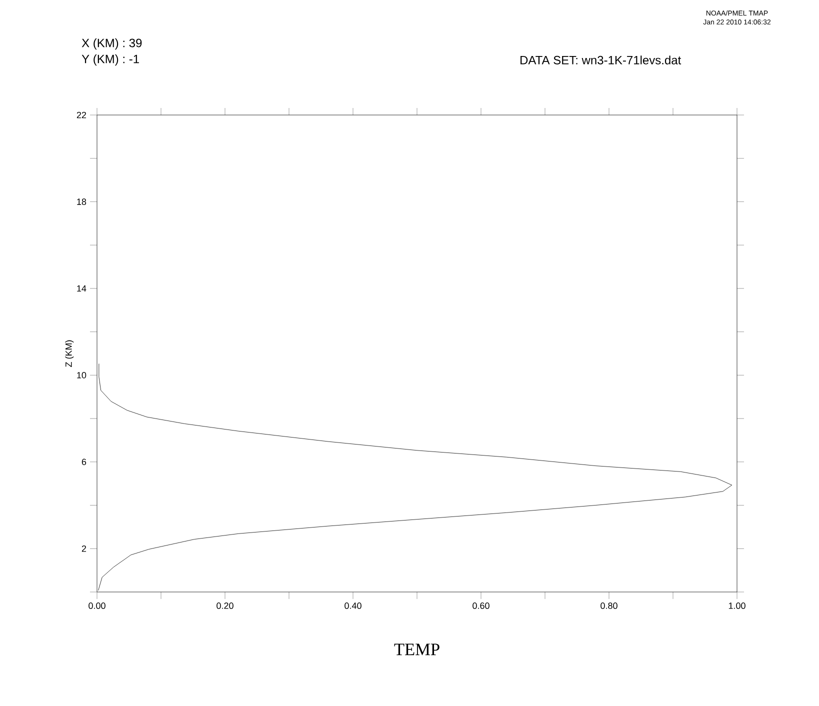 Image resolution: width=819 pixels, height=706 pixels. I want to click on y-tick-label: 10, so click(81, 375).